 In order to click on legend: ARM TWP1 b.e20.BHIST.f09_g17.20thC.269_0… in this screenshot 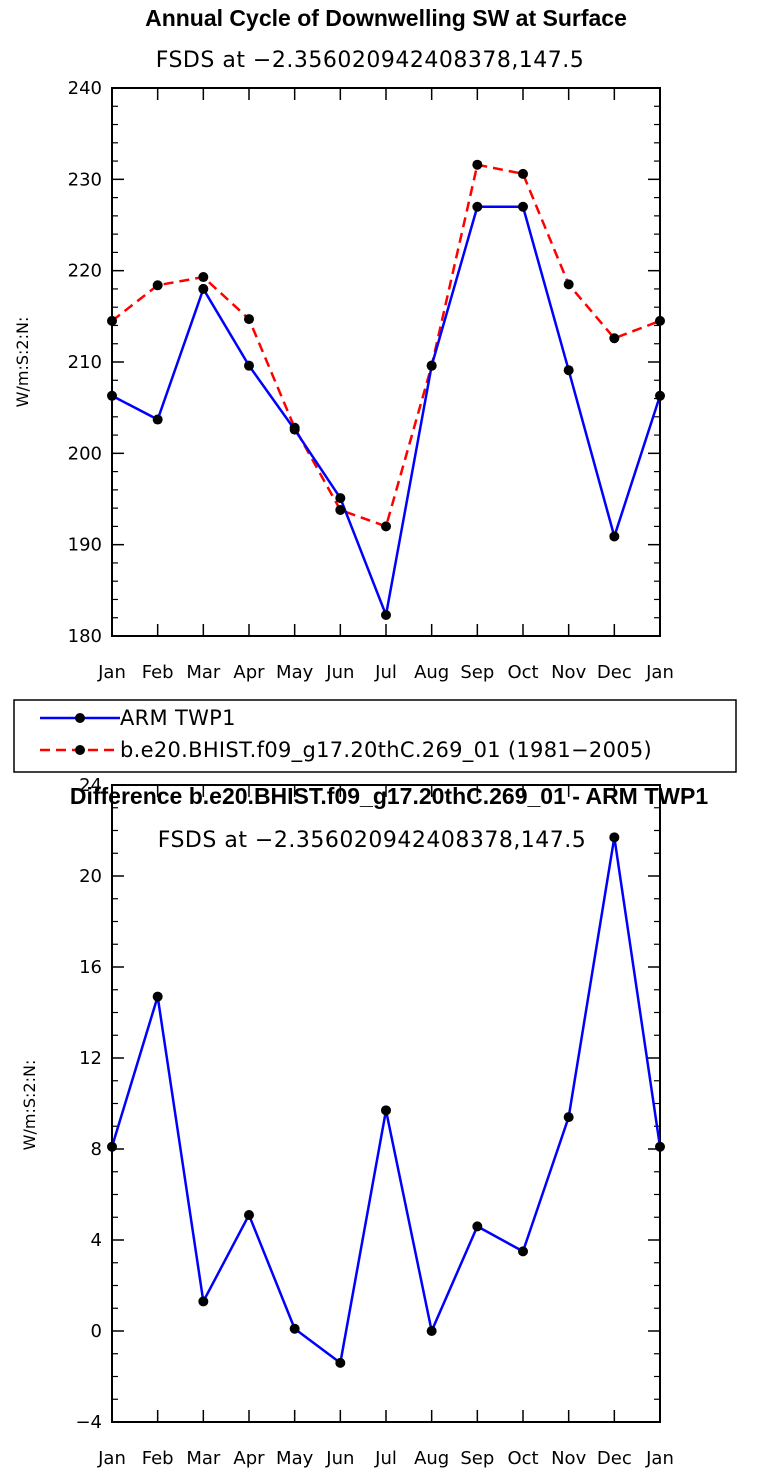, I will do `click(375, 736)`.